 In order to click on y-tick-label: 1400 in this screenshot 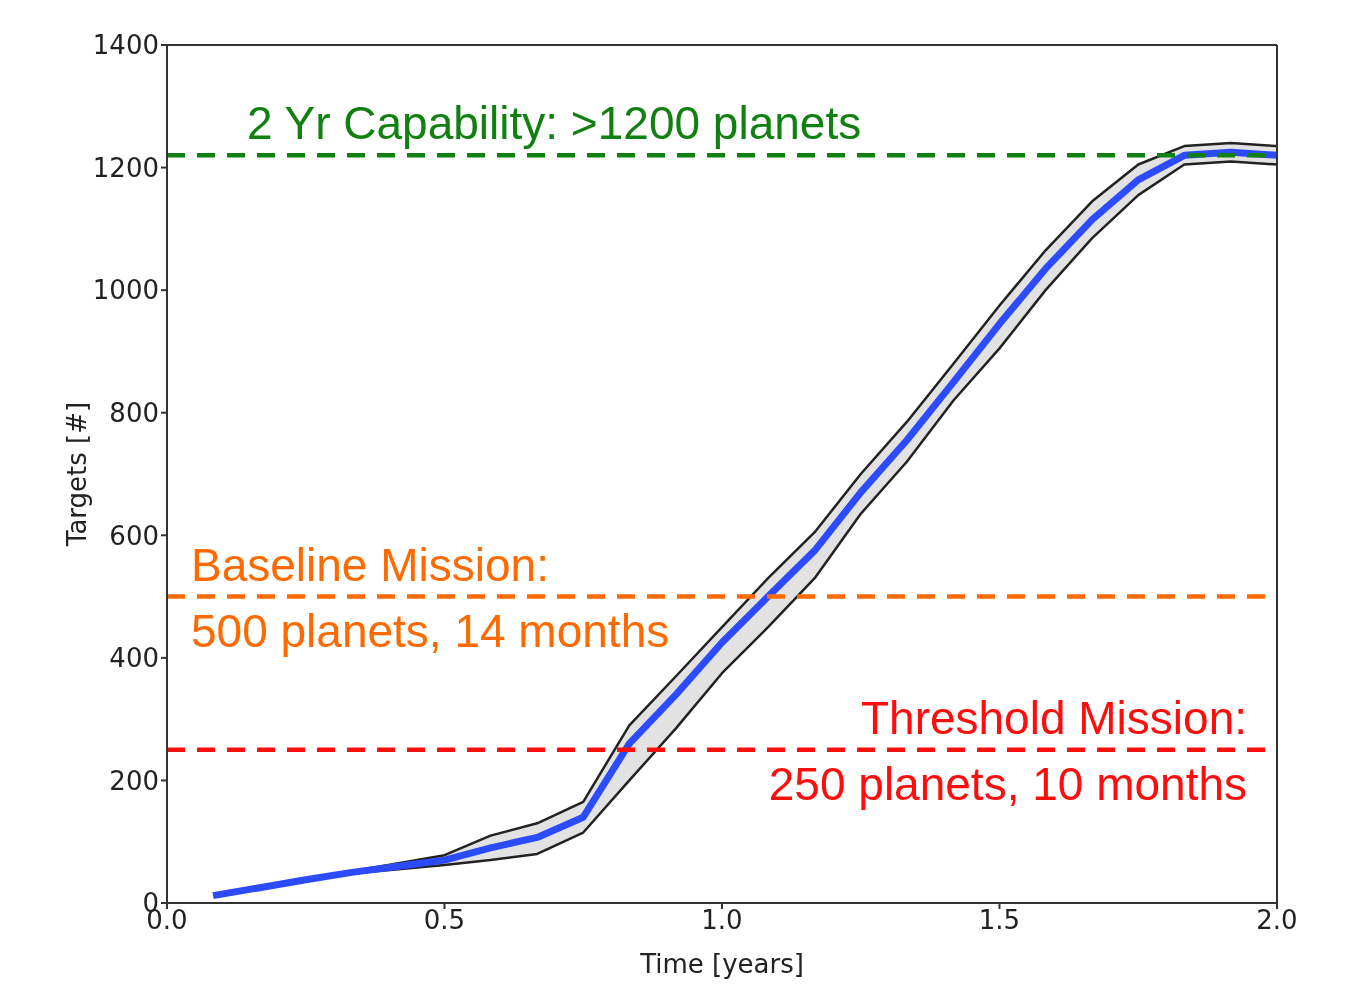, I will do `click(125, 45)`.